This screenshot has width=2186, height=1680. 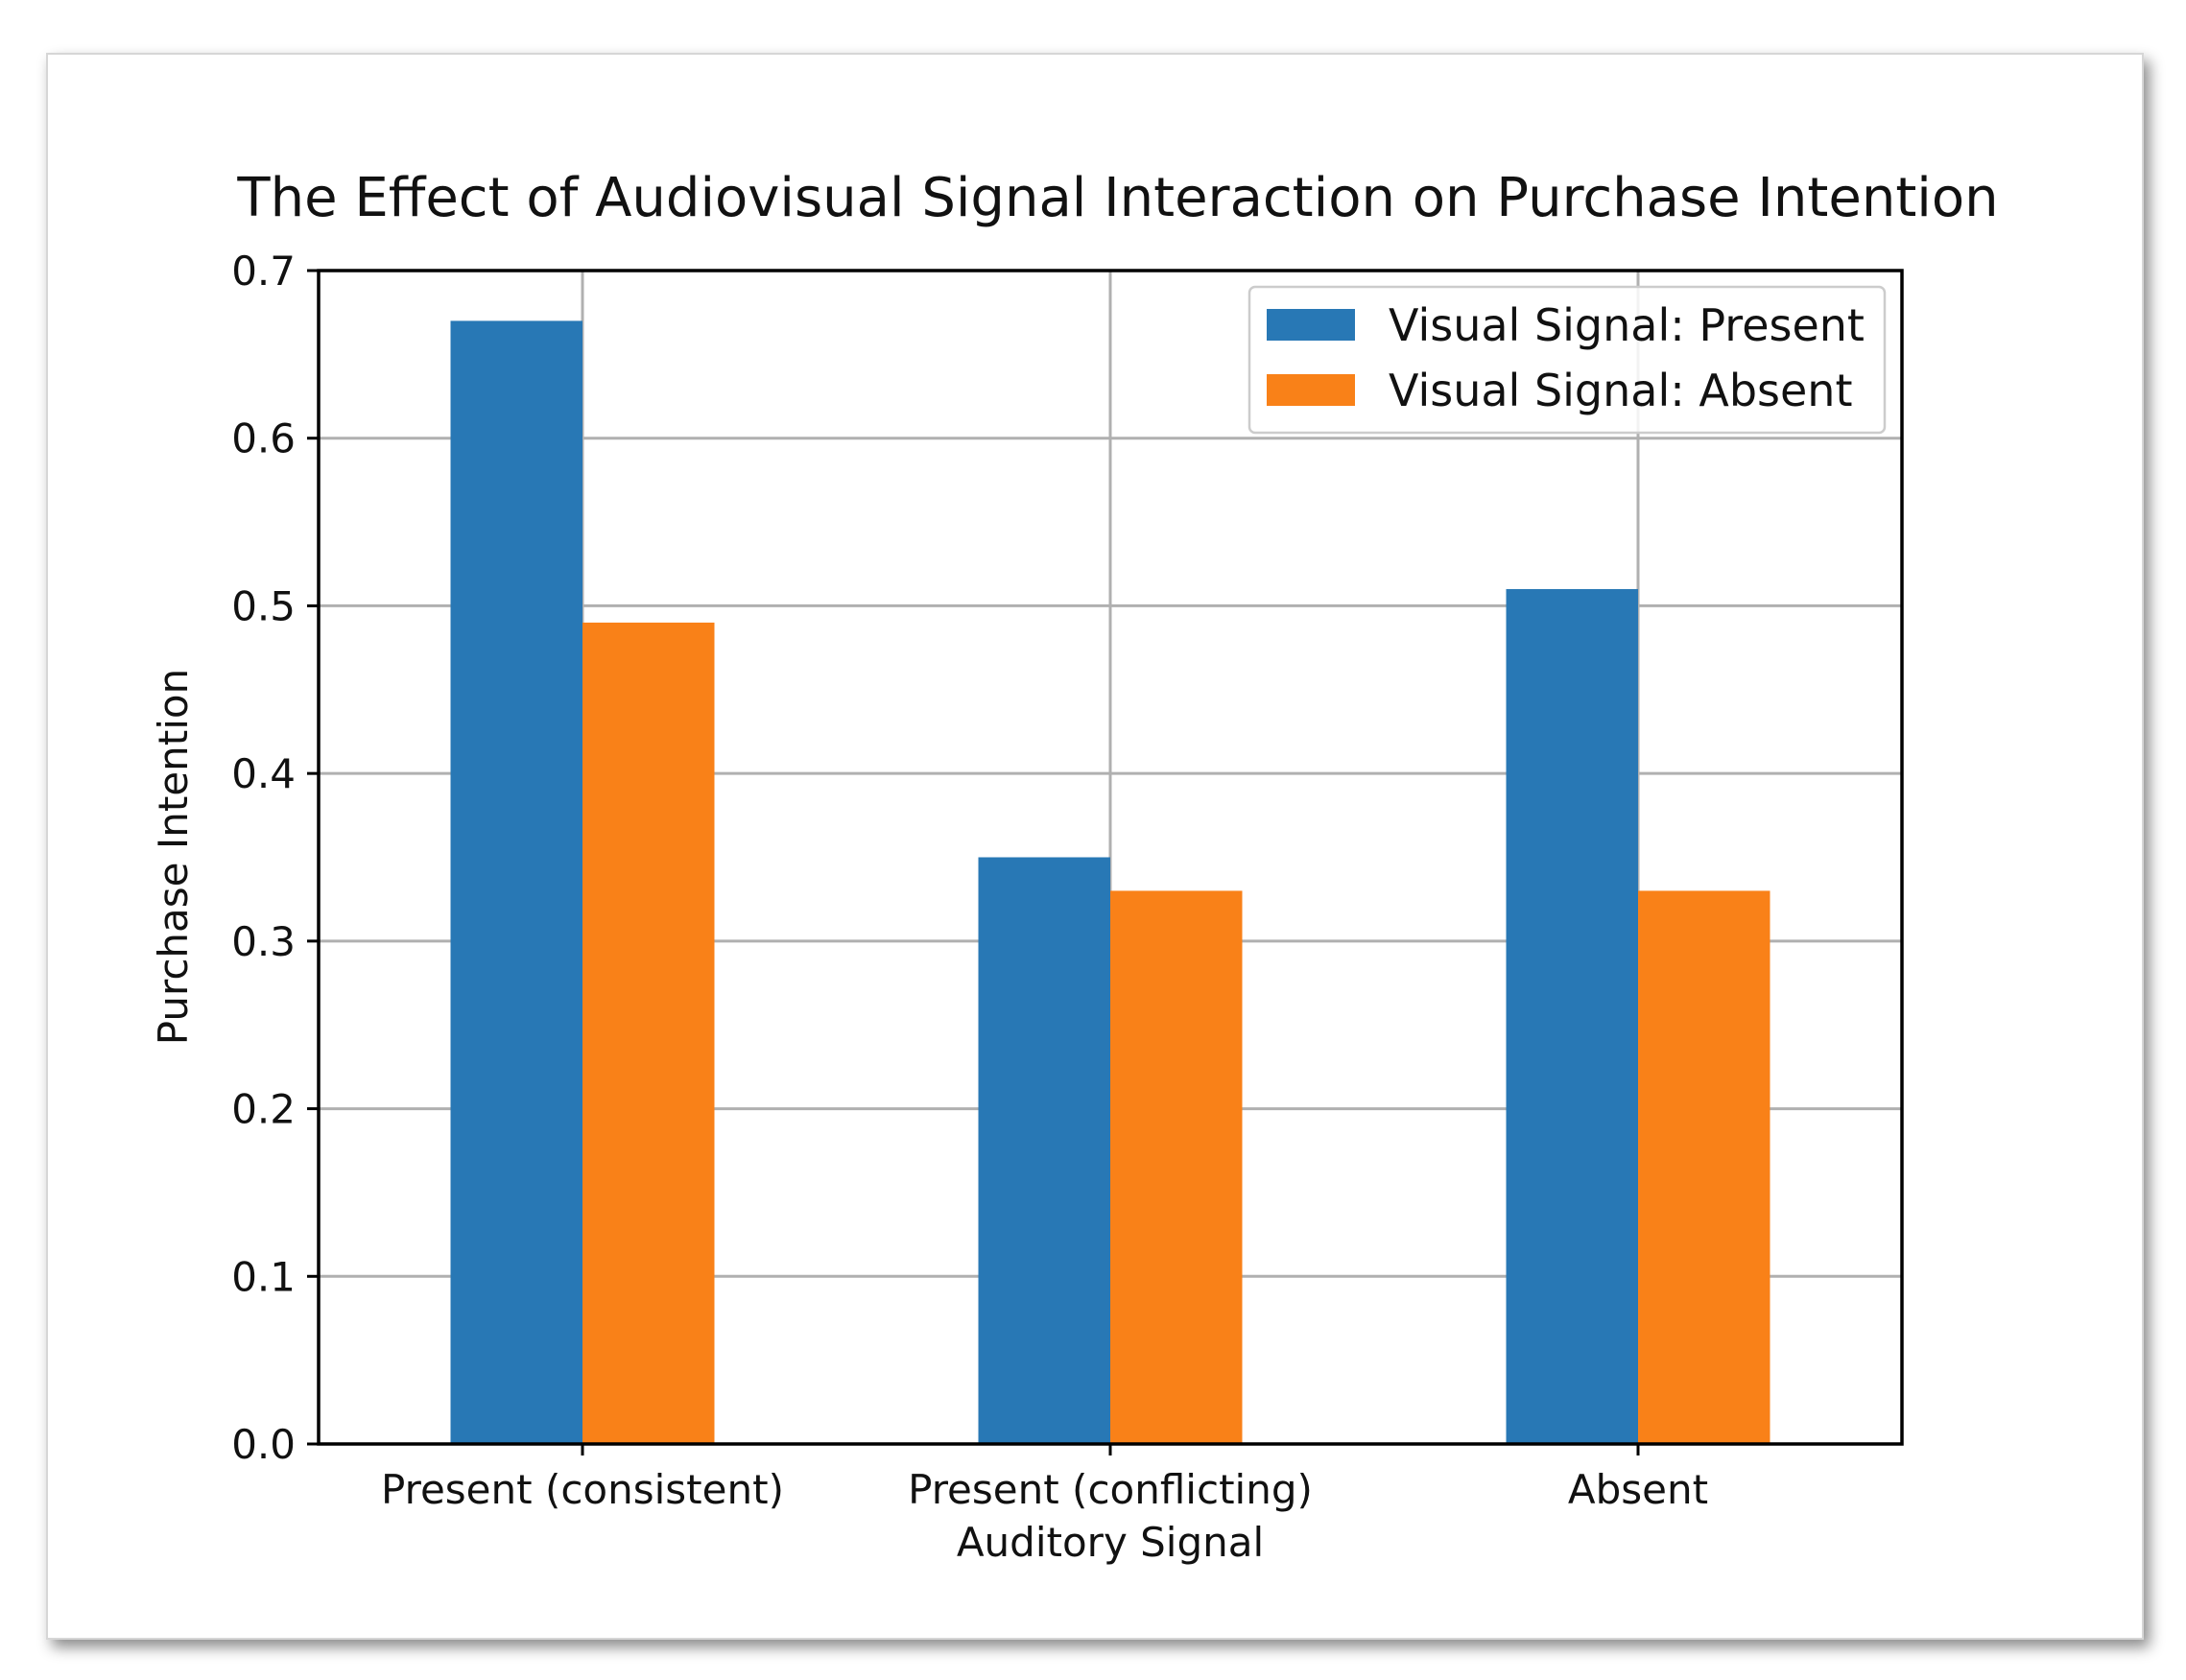 What do you see at coordinates (1621, 390) in the screenshot?
I see `legend-label-visual-absent: Visual Signal: Absent` at bounding box center [1621, 390].